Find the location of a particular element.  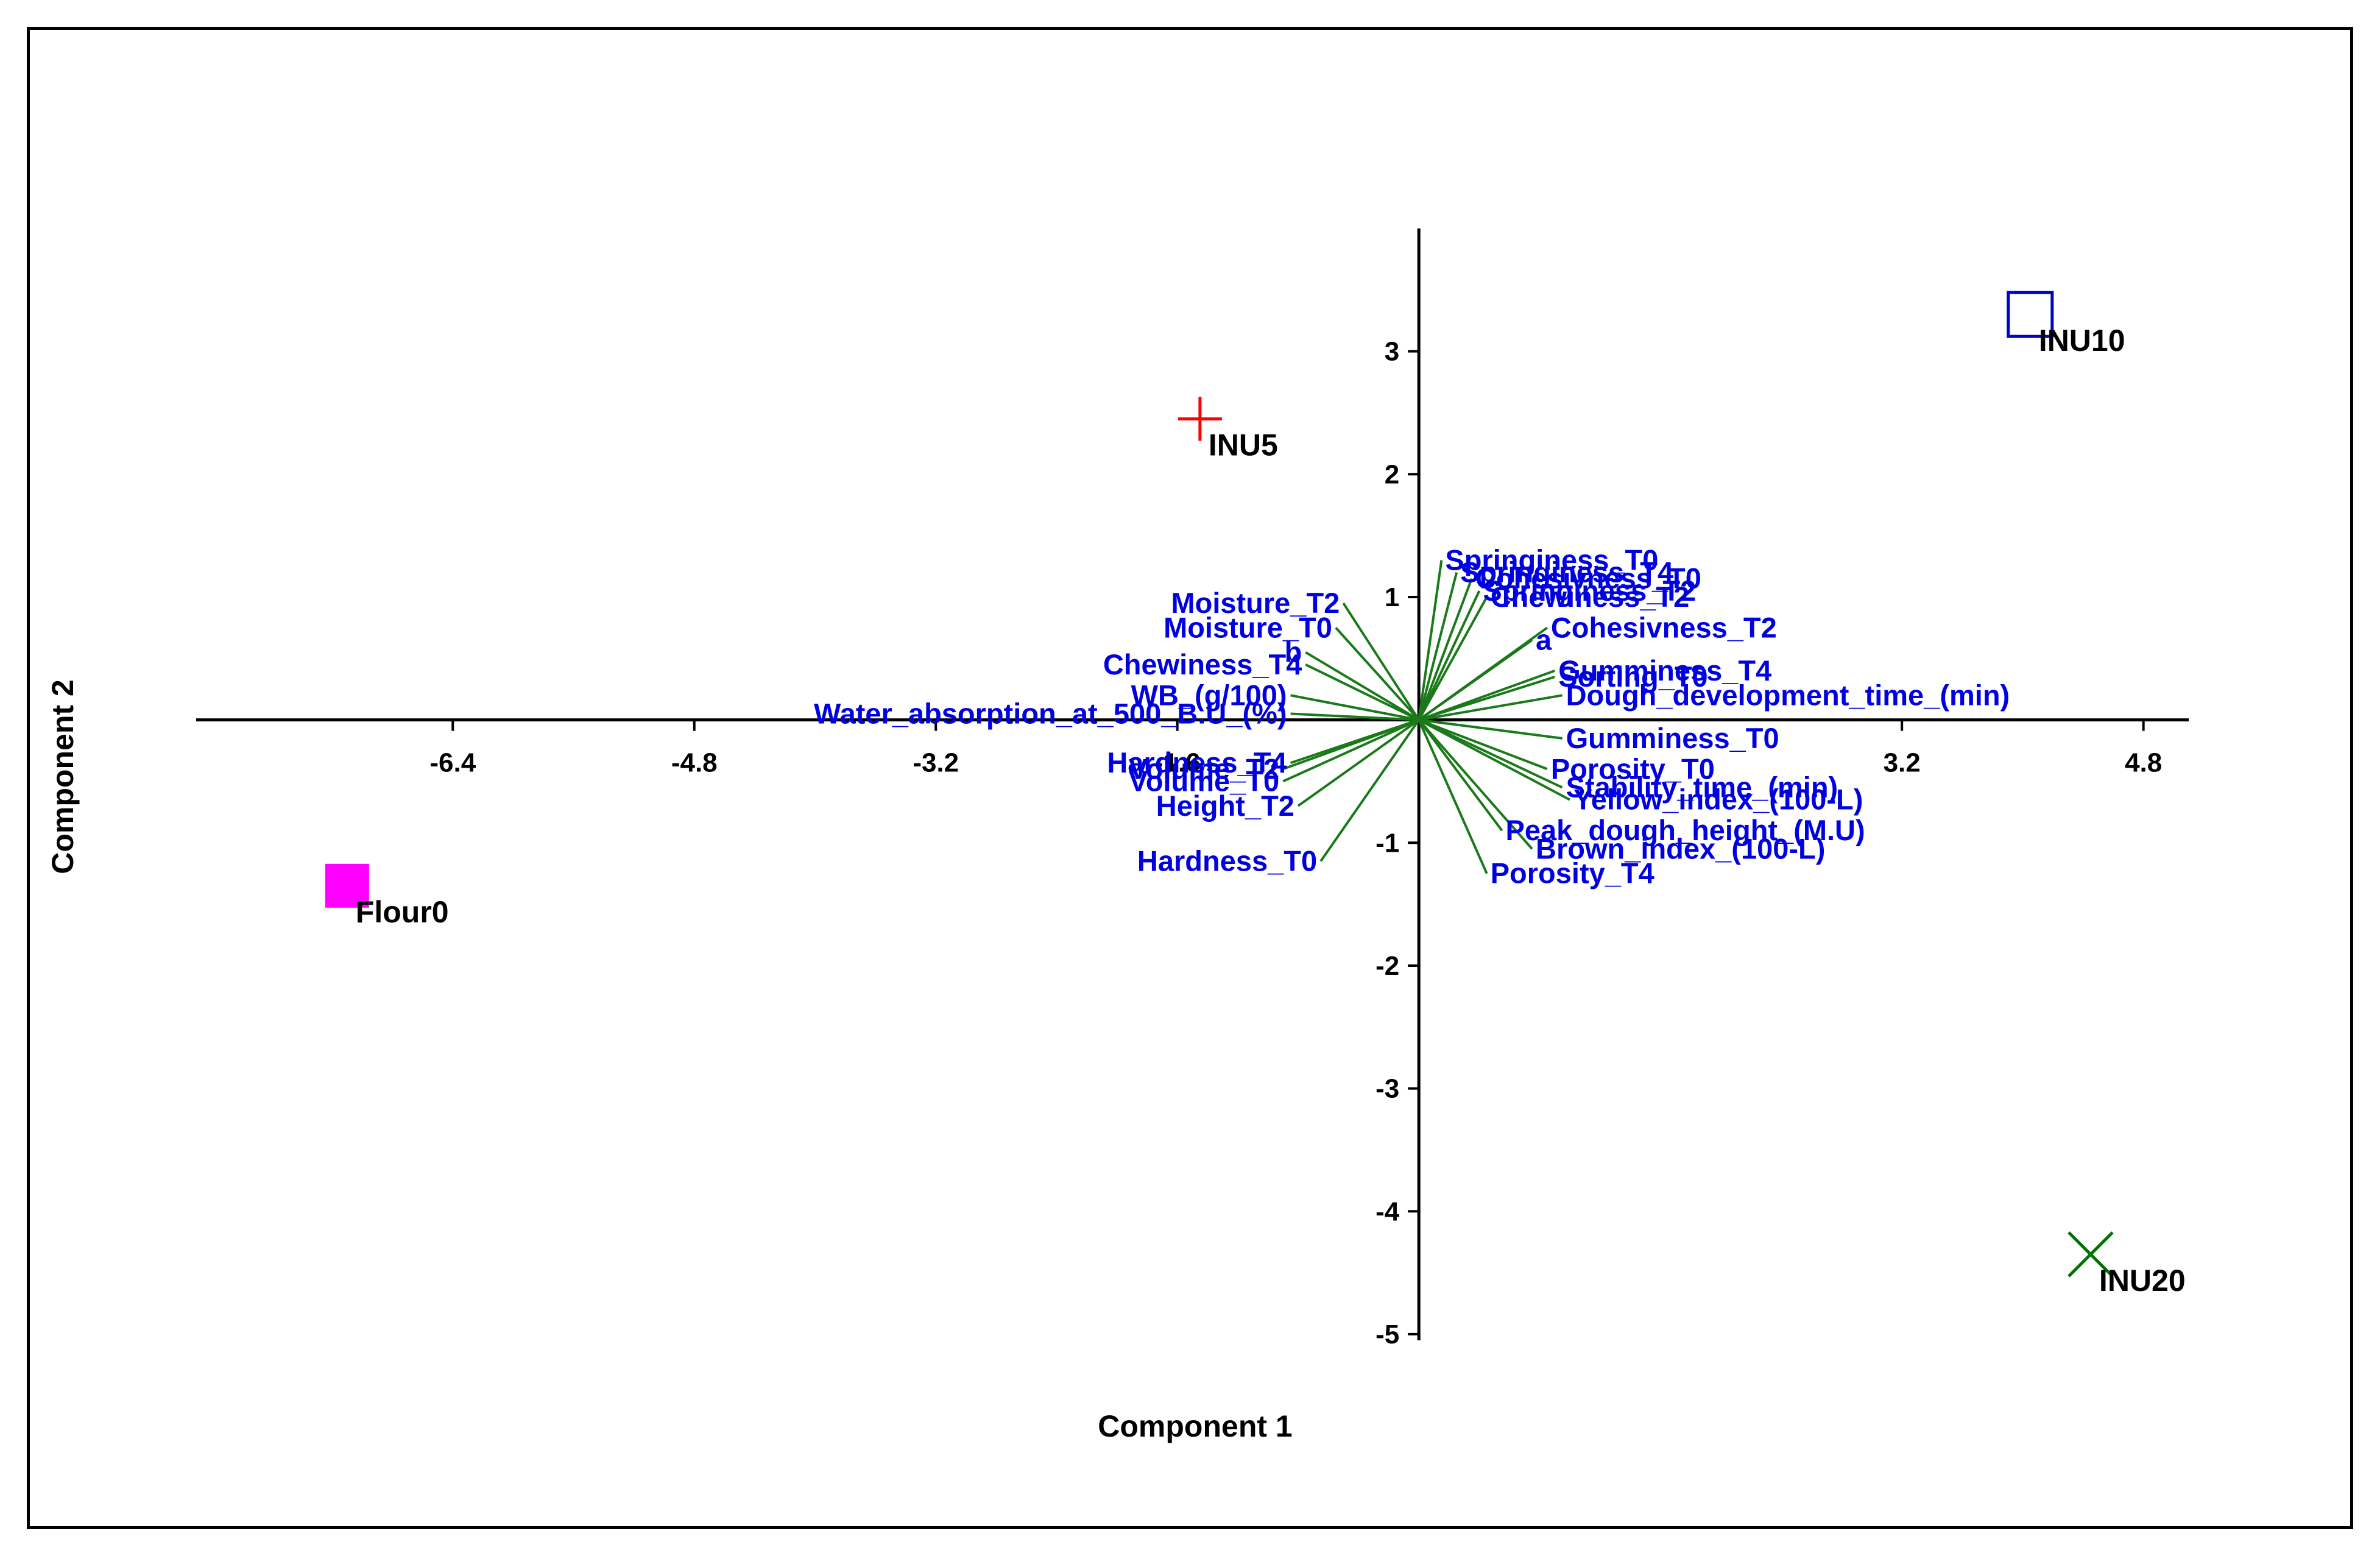

loading-label: a is located at coordinates (1544, 640).